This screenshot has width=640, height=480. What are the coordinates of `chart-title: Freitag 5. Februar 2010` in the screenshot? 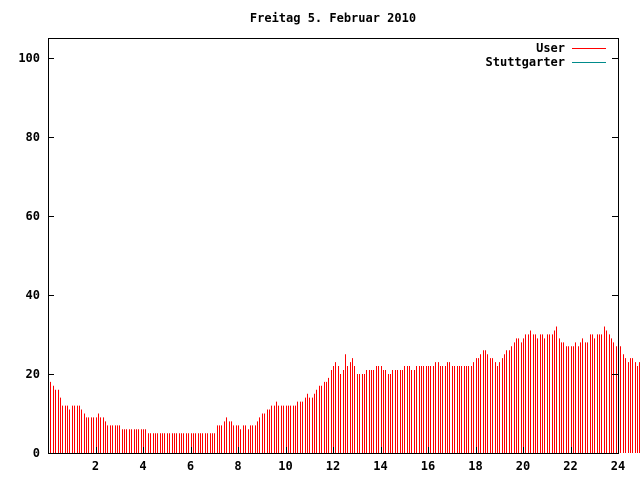 It's located at (333, 18).